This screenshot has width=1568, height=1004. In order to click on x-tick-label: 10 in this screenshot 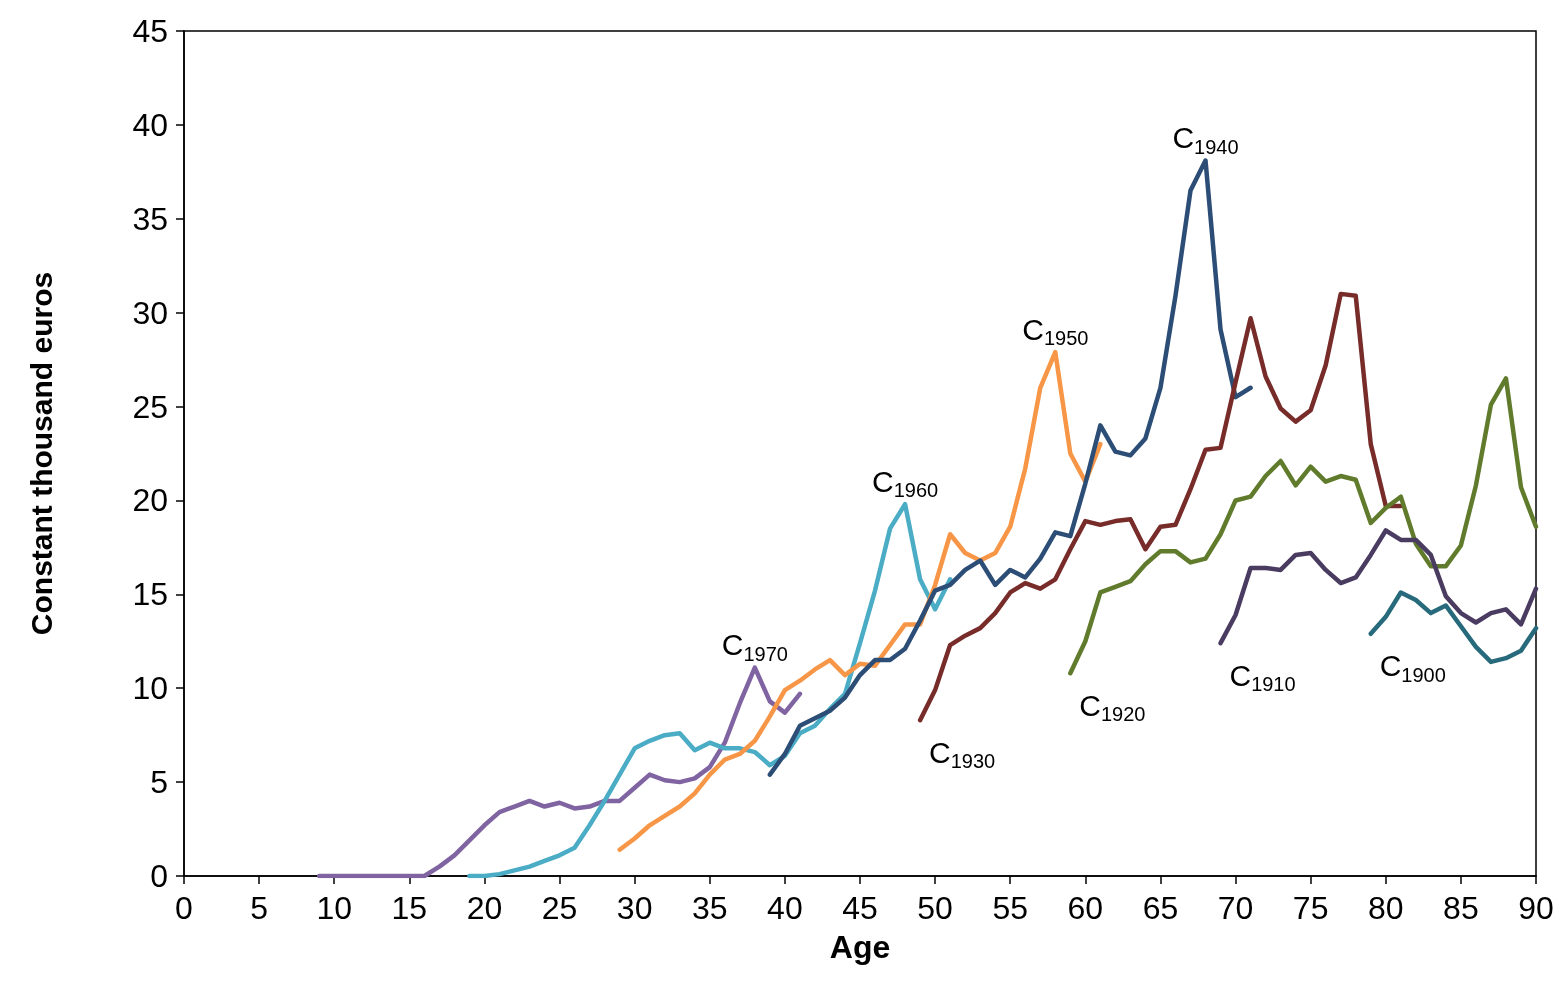, I will do `click(334, 908)`.